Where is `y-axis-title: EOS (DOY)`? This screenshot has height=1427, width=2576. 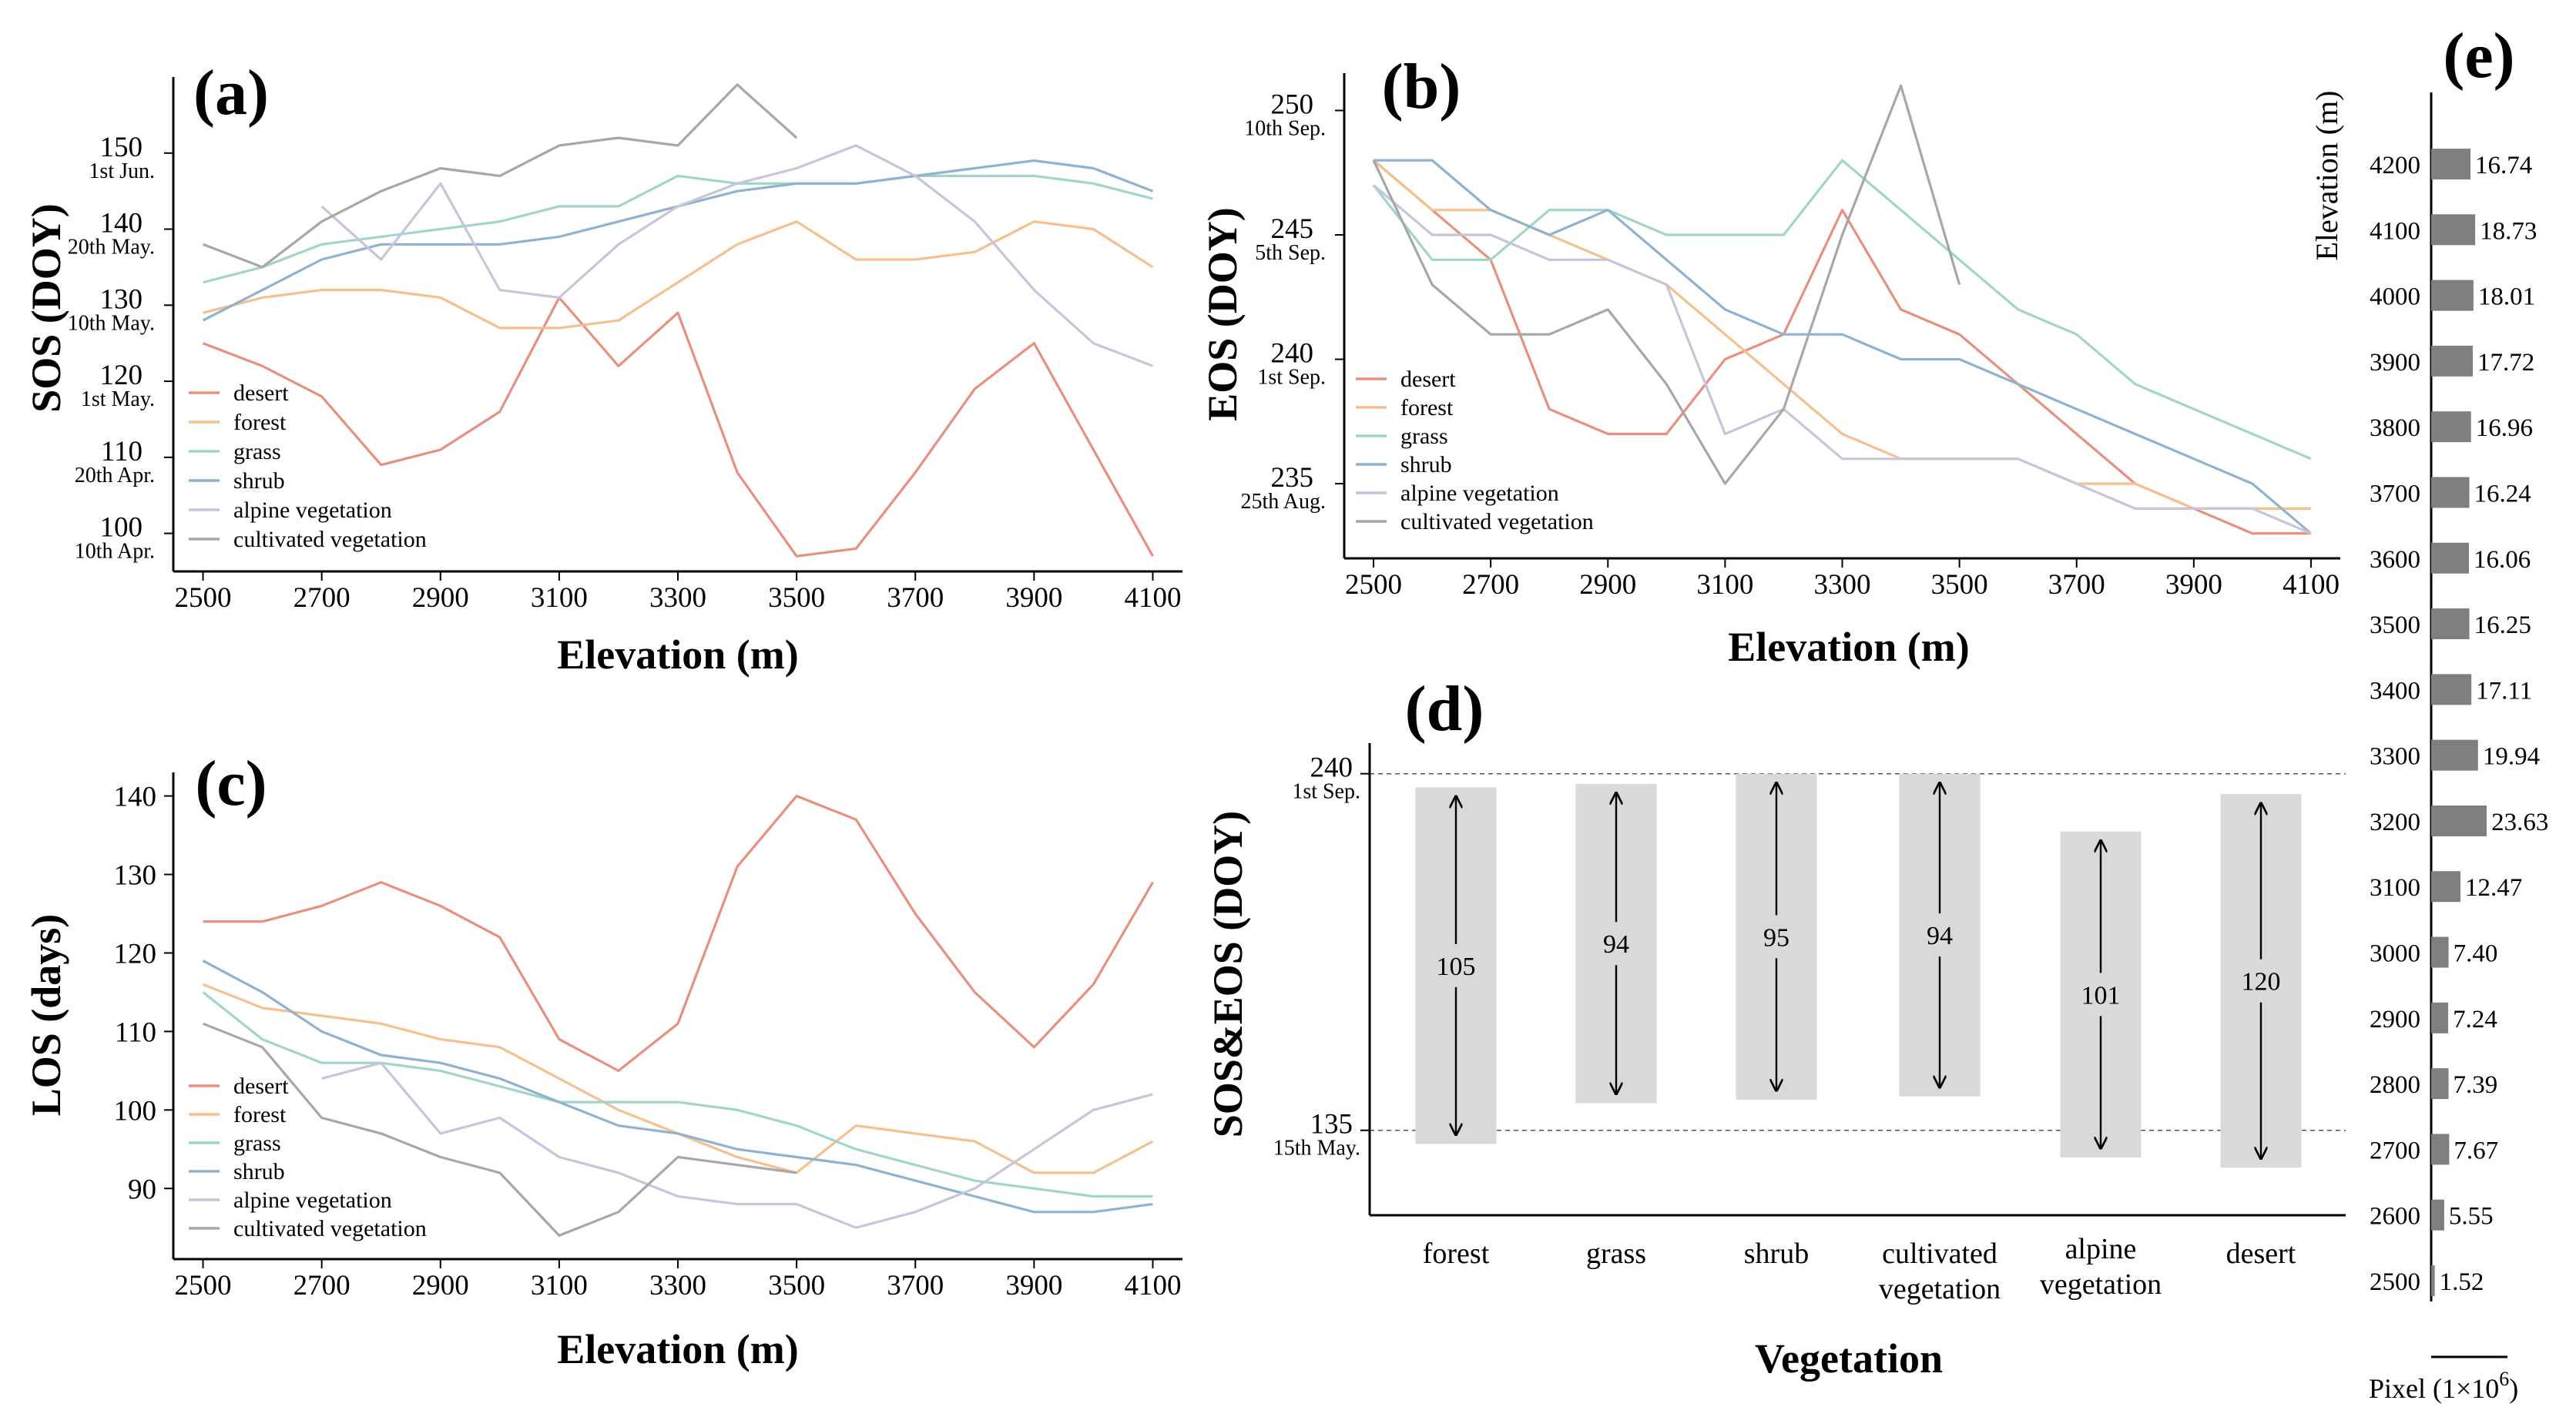 y-axis-title: EOS (DOY) is located at coordinates (1222, 314).